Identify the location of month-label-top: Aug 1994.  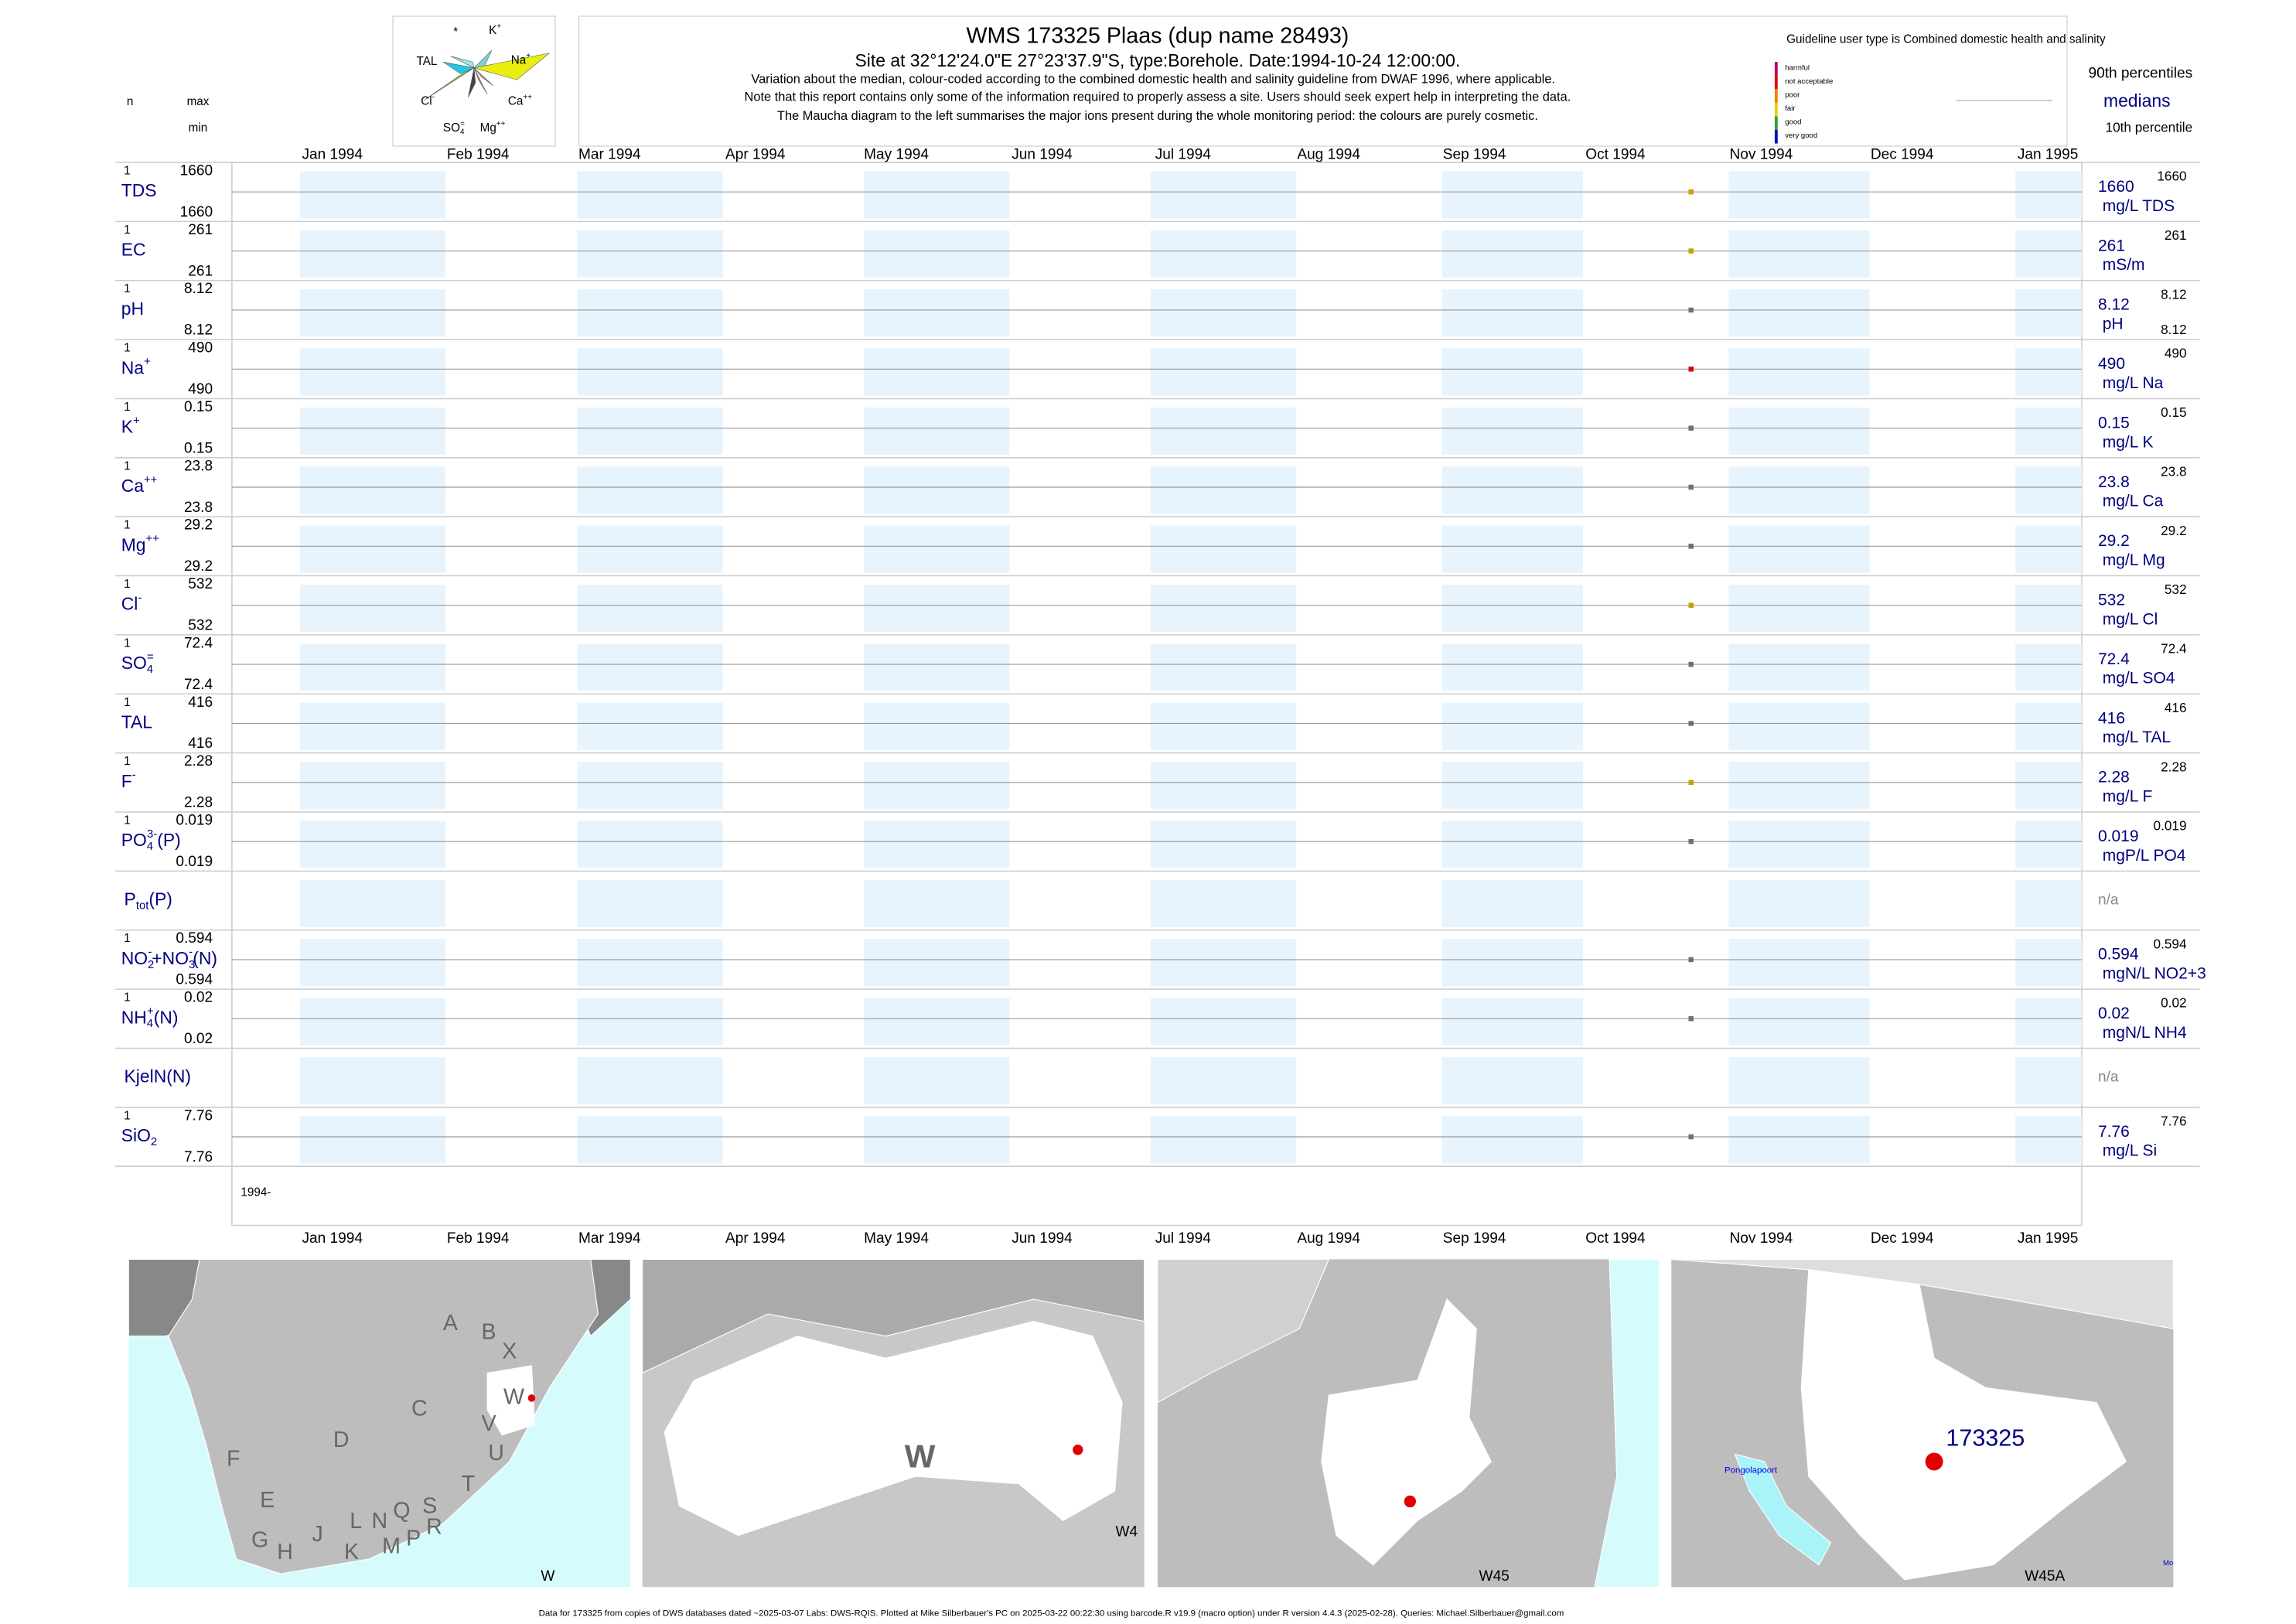
(1328, 155).